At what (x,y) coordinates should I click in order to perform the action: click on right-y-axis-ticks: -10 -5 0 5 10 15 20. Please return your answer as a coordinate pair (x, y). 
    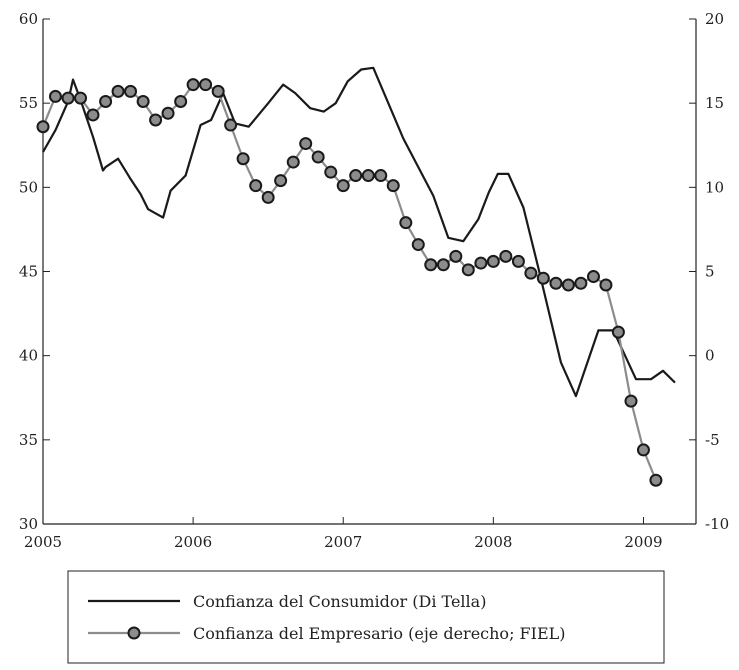
    Looking at the image, I should click on (709, 271).